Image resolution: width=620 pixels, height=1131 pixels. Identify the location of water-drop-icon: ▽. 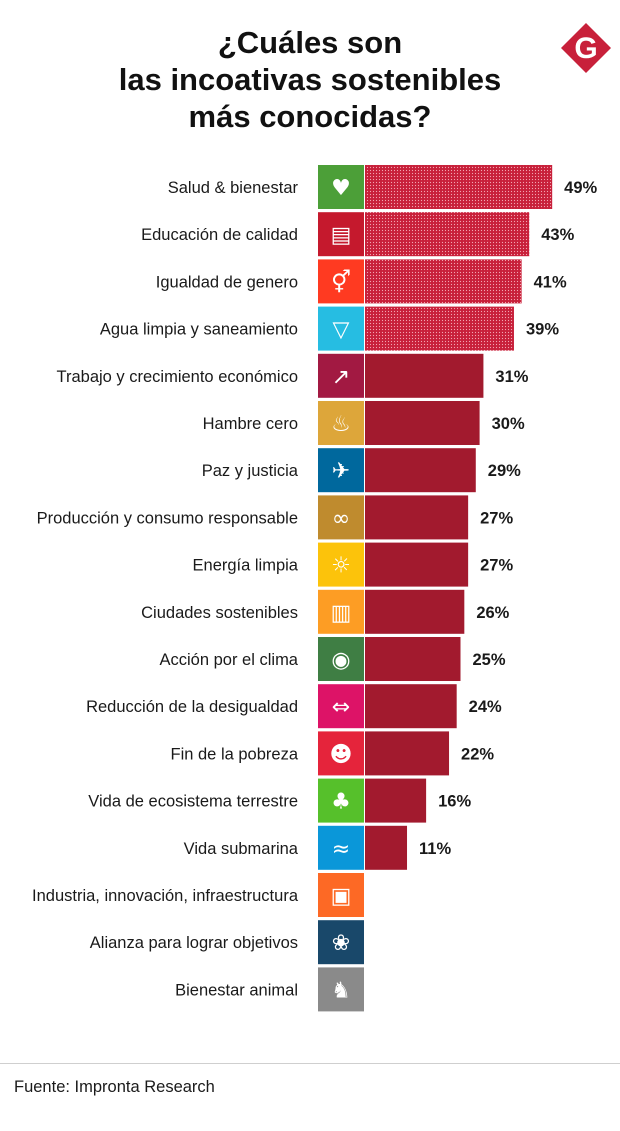
(341, 328).